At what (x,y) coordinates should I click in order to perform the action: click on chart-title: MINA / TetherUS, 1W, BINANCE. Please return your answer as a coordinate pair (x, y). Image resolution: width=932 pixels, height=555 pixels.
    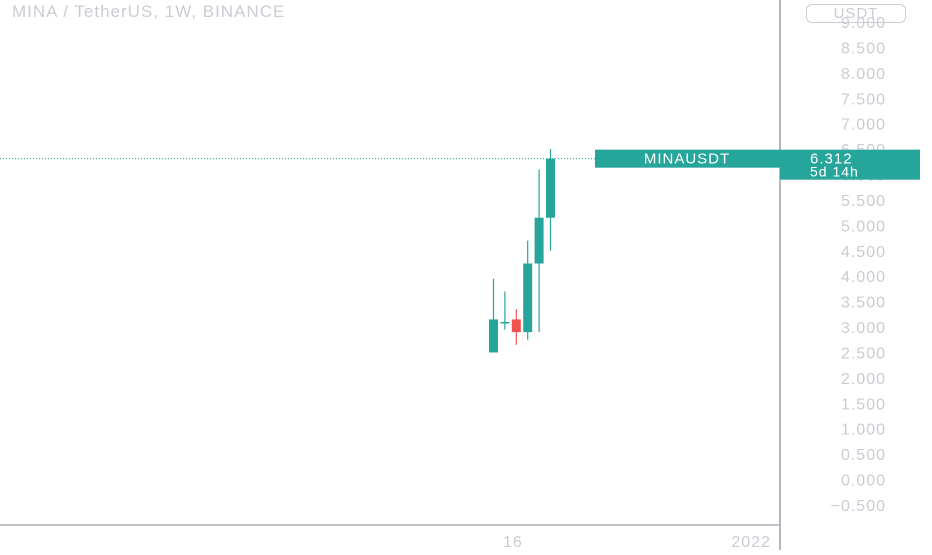
    Looking at the image, I should click on (149, 11).